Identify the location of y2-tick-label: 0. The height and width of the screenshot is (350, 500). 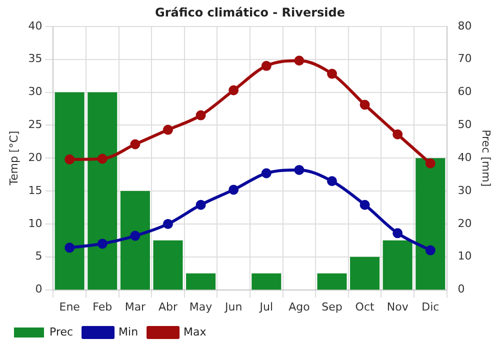
(461, 289).